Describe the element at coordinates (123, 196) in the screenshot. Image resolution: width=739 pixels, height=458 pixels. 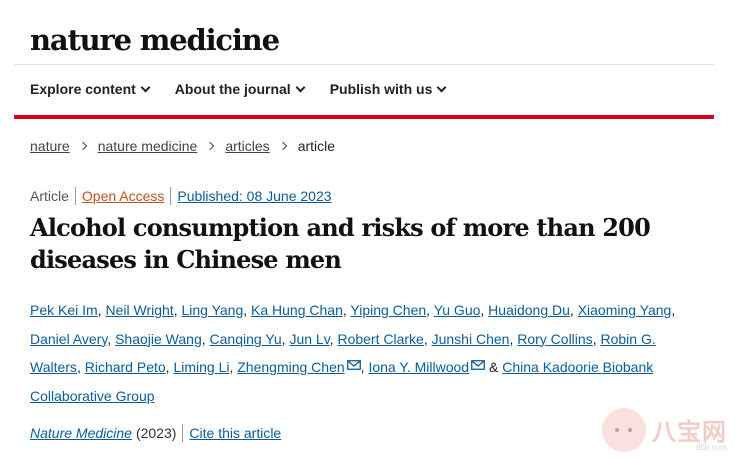
I see `open-access-link: Open Access` at that location.